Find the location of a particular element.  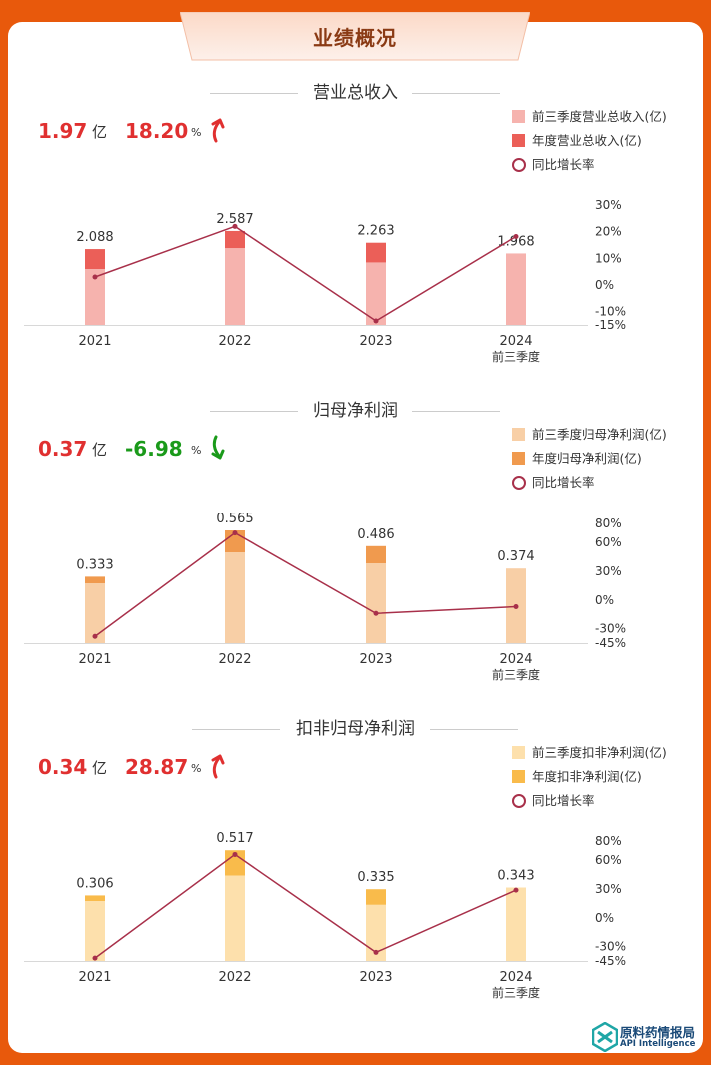

brand-logo: 原料药情报局 API Intelligence is located at coordinates (648, 1037).